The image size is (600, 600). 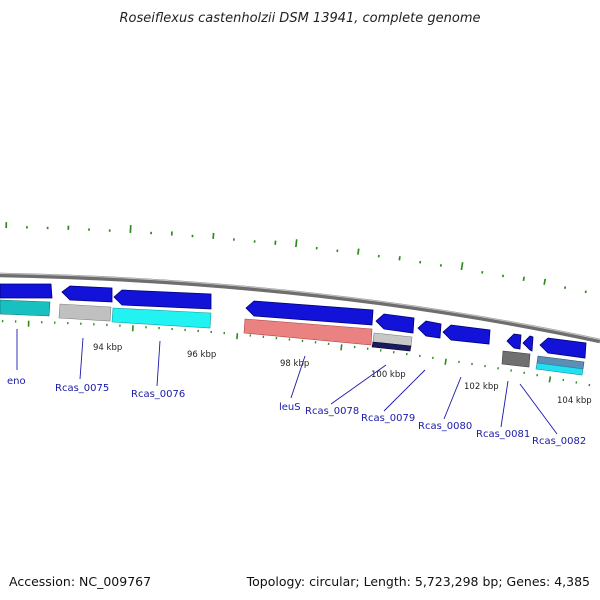 What do you see at coordinates (503, 434) in the screenshot?
I see `gene-label-Rcas_0081: Rcas_0081` at bounding box center [503, 434].